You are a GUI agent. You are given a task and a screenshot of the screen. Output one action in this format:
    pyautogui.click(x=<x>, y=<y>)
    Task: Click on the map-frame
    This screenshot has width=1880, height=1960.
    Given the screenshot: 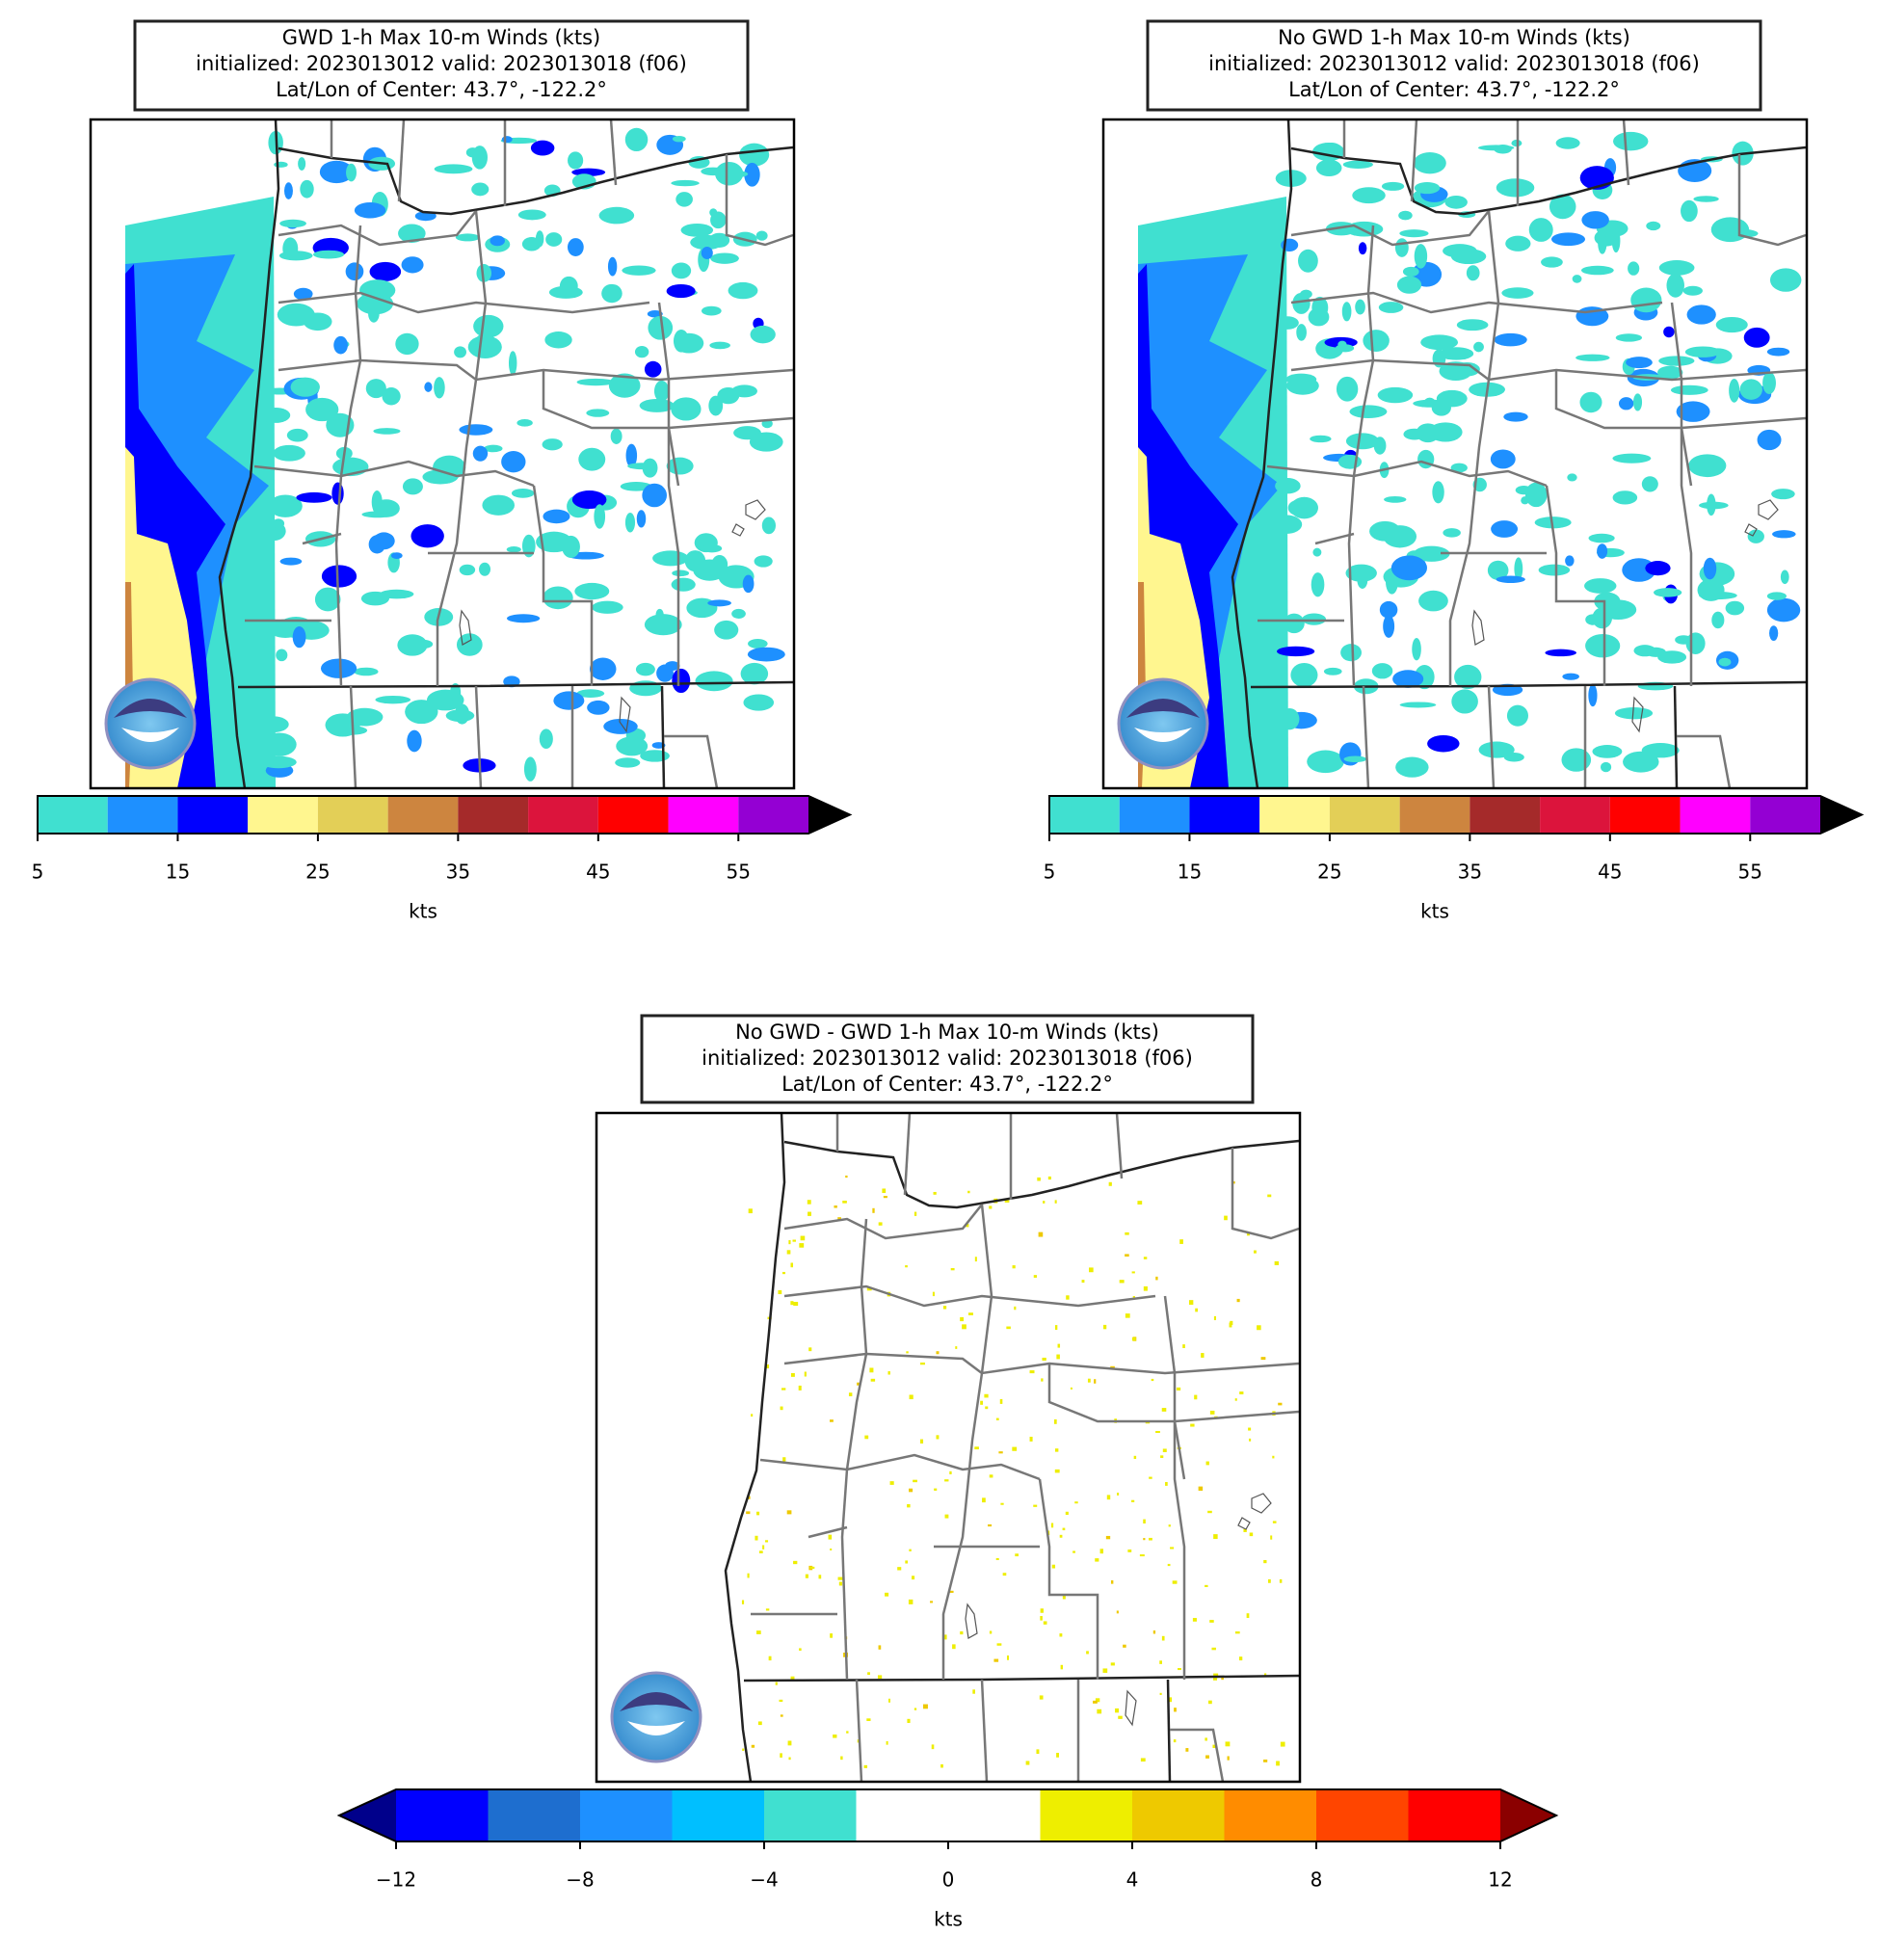 What is the action you would take?
    pyautogui.click(x=442, y=454)
    